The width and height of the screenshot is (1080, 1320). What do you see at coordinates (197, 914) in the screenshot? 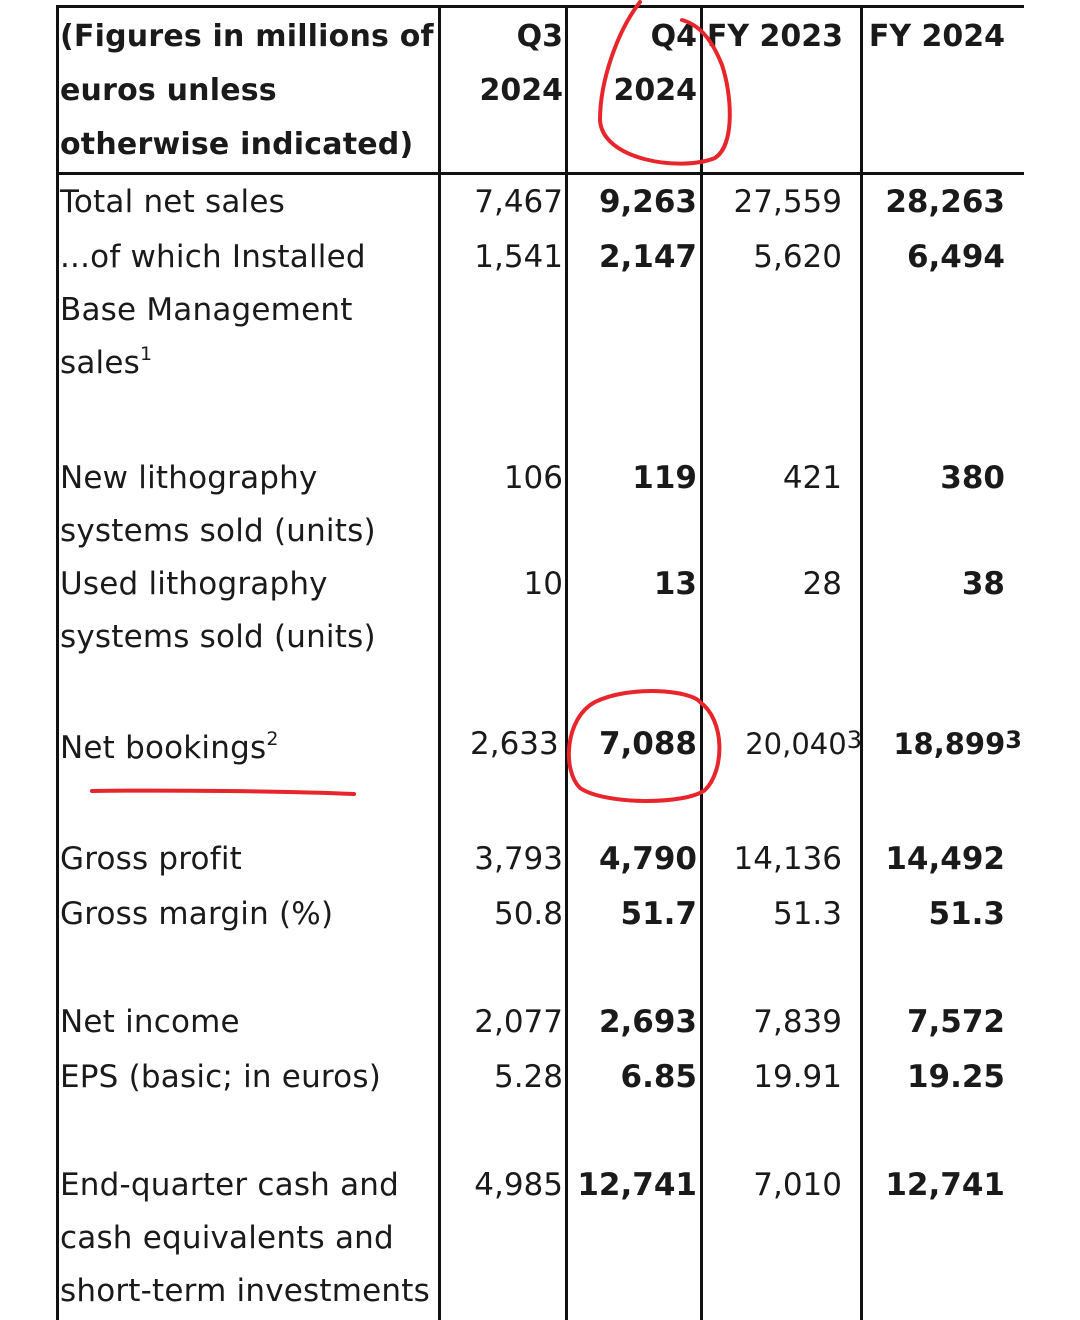
I see `row-label-gross-margin: Gross margin (%)` at bounding box center [197, 914].